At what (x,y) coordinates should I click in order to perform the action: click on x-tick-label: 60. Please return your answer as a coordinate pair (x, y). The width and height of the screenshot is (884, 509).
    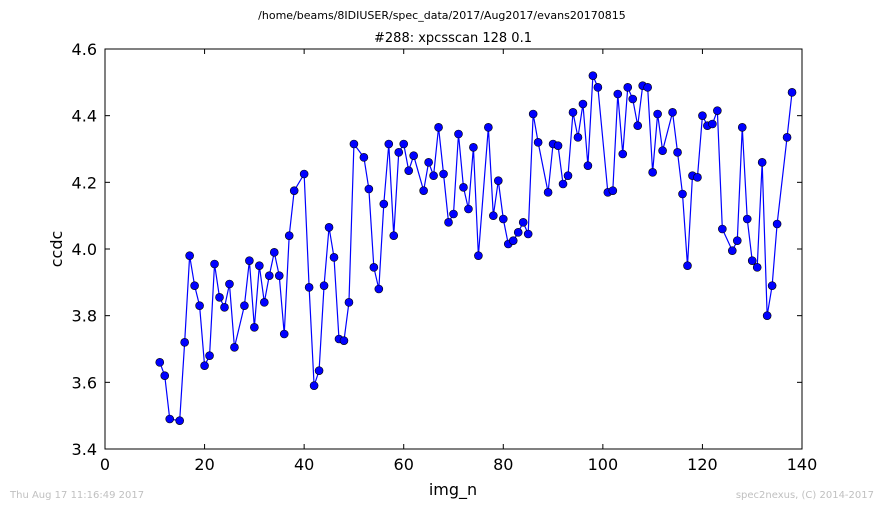
    Looking at the image, I should click on (404, 464).